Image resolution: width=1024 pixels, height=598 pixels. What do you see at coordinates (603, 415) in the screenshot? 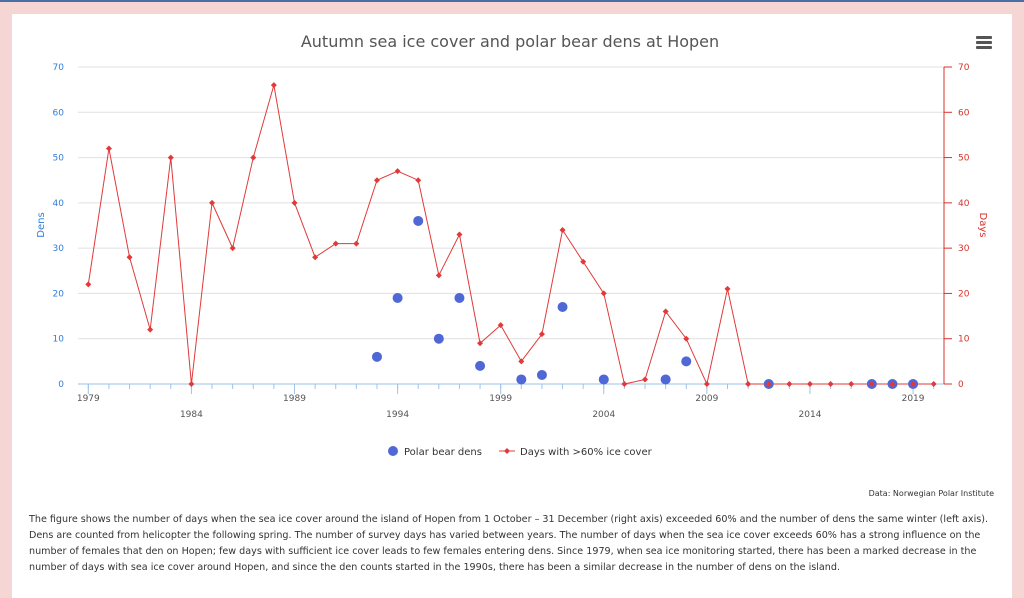
I see `x-tick-label: 2004` at bounding box center [603, 415].